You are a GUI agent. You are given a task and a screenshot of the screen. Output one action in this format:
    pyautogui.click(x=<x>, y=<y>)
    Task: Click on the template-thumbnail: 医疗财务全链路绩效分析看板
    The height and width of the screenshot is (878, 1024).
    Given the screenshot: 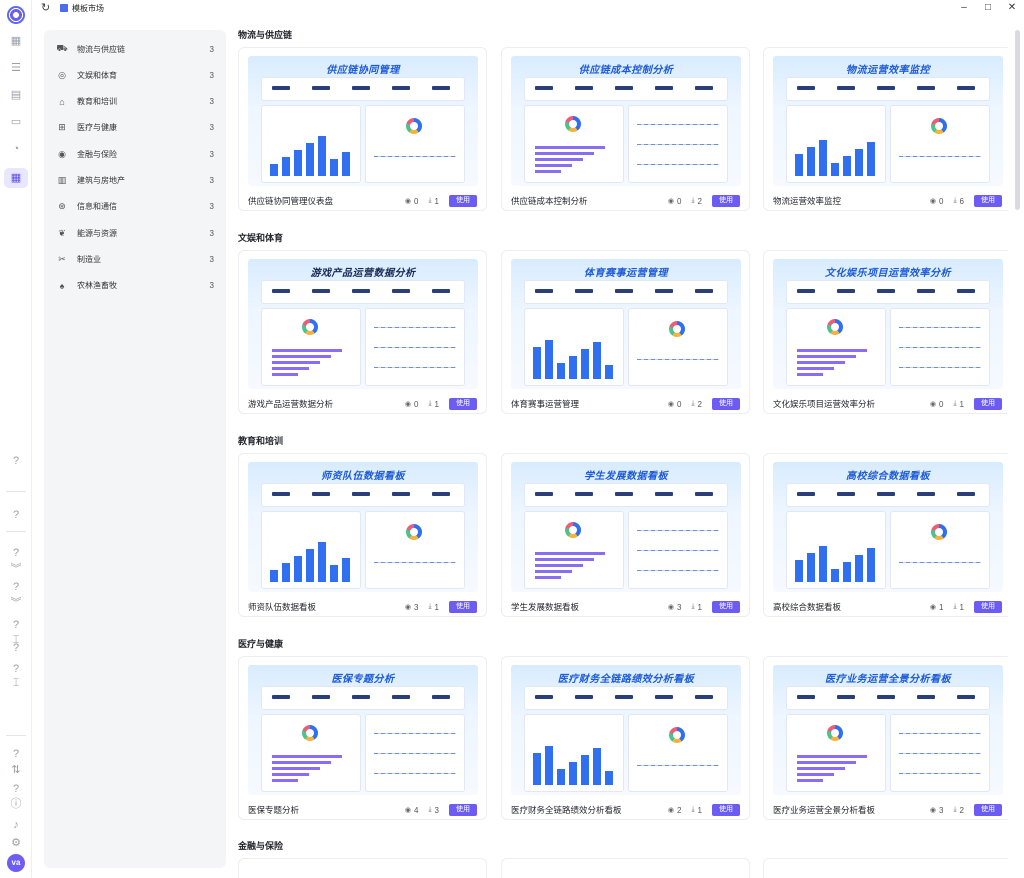 What is the action you would take?
    pyautogui.click(x=626, y=730)
    